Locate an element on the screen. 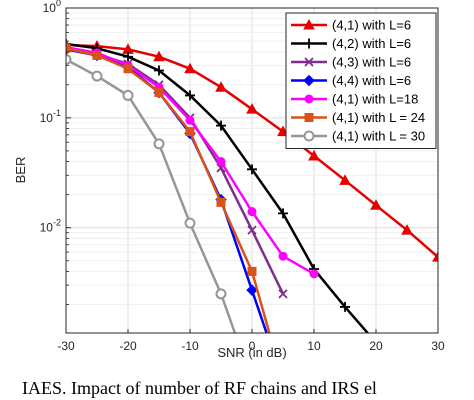  legend-label: (4,1) with L=18 is located at coordinates (375, 99).